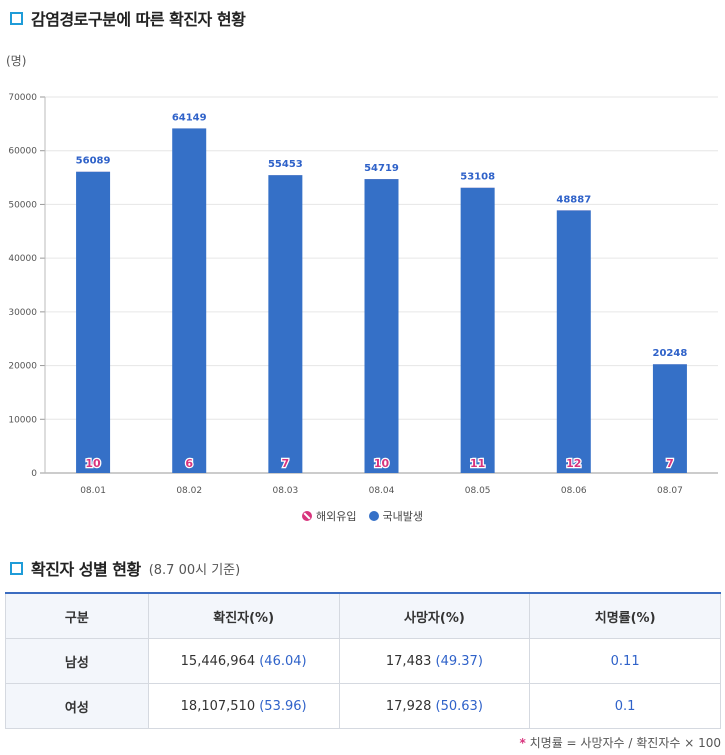 The width and height of the screenshot is (725, 755). I want to click on footnote-text: 치명률 = 사망자수 / 확진자수 × 100, so click(625, 743).